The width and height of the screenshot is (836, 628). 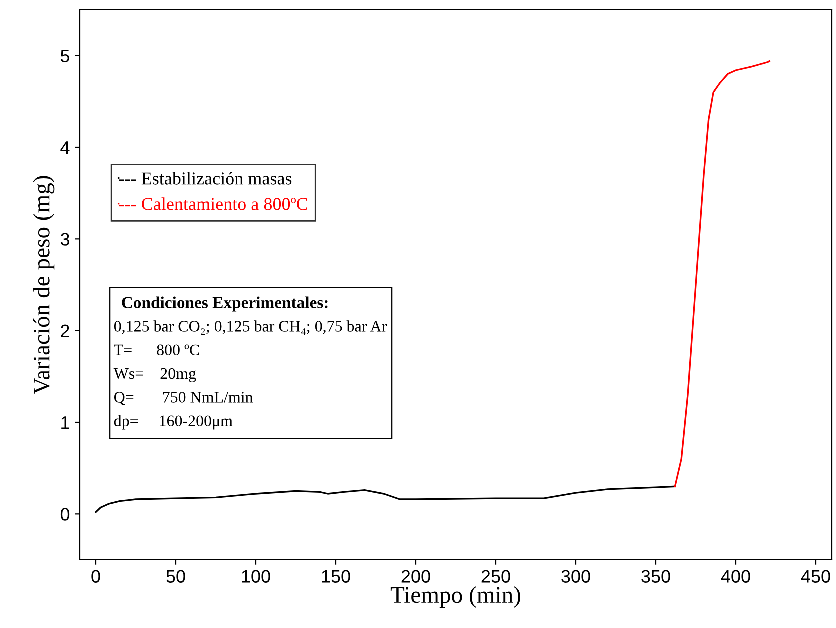 I want to click on y-tick-label: 0, so click(x=65, y=514).